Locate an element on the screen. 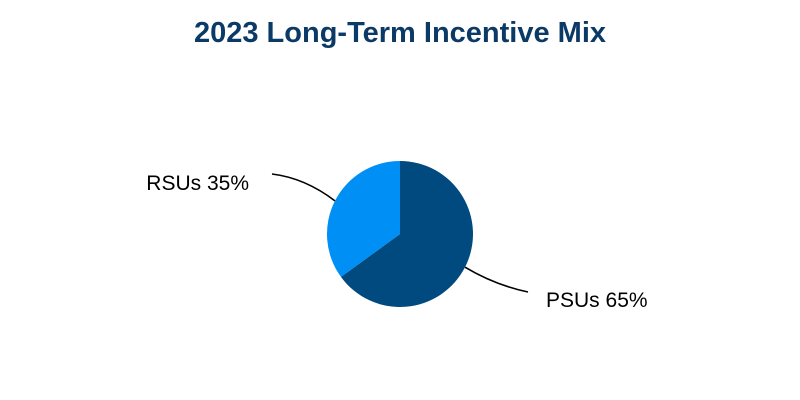 The width and height of the screenshot is (800, 400). pie-slices is located at coordinates (399, 233).